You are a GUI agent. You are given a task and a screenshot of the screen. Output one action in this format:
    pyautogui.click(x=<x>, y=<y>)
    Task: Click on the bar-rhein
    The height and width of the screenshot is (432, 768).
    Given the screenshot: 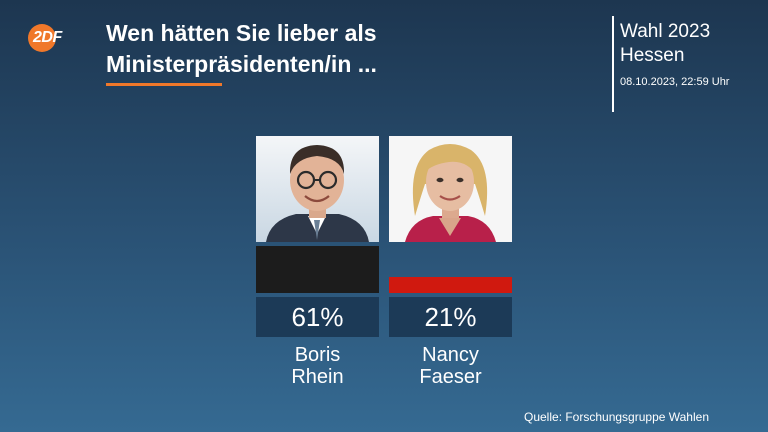 What is the action you would take?
    pyautogui.click(x=317, y=269)
    